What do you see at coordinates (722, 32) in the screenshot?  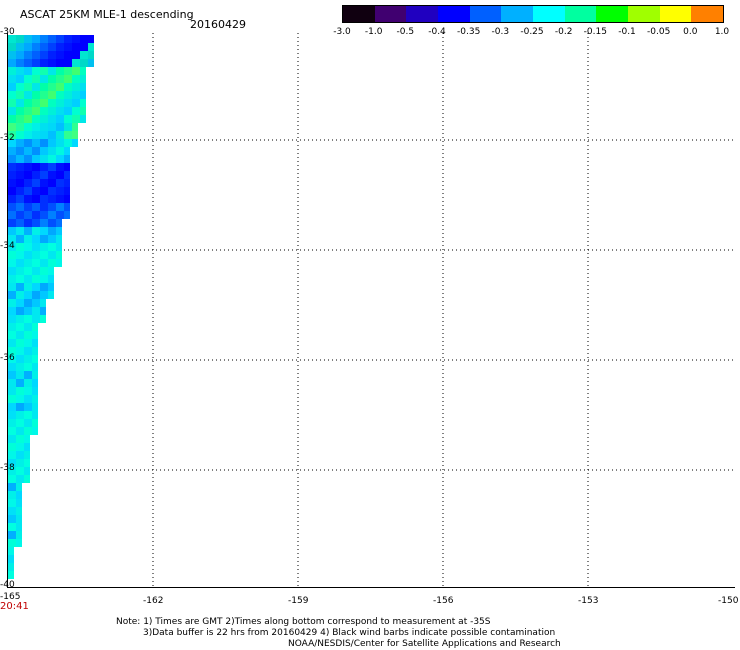 I see `legend-label: 1.0` at bounding box center [722, 32].